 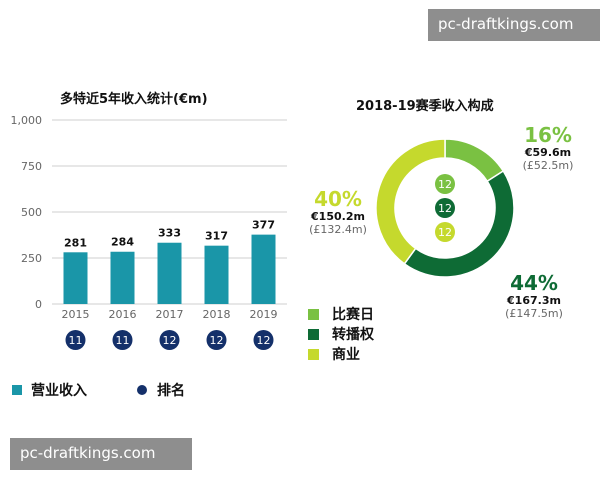 What do you see at coordinates (123, 314) in the screenshot?
I see `x-tick-label: 2016` at bounding box center [123, 314].